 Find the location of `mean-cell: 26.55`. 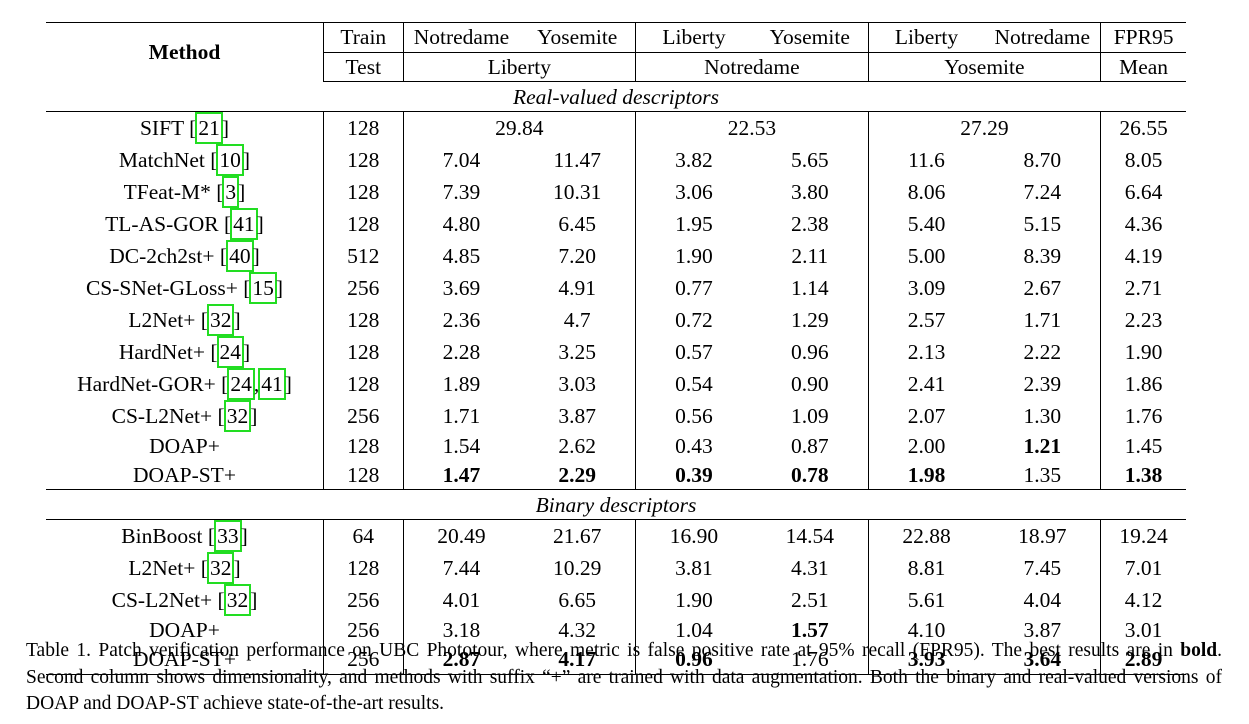

mean-cell: 26.55 is located at coordinates (1143, 128).